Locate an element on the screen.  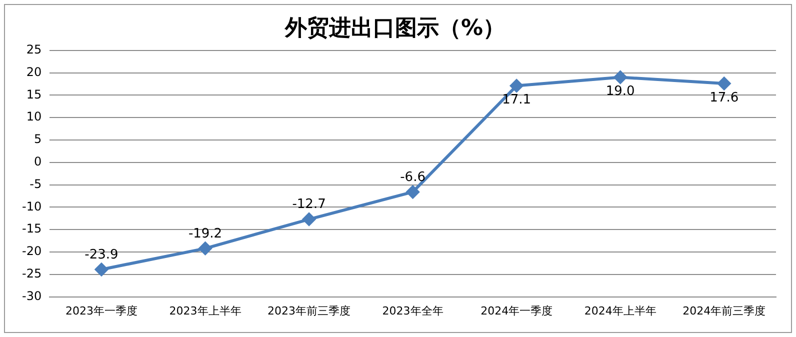
data-label: 17.6 is located at coordinates (724, 98).